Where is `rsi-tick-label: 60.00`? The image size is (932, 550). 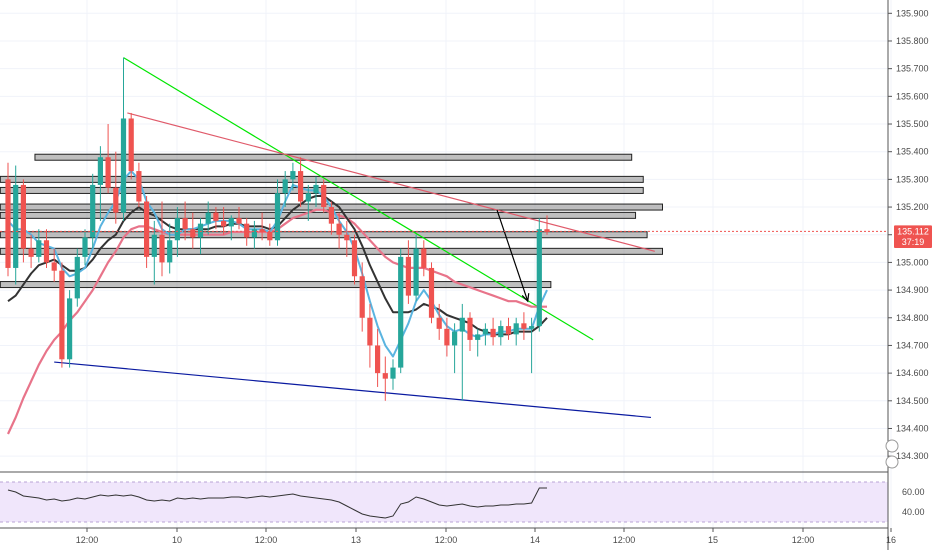
rsi-tick-label: 60.00 is located at coordinates (913, 492).